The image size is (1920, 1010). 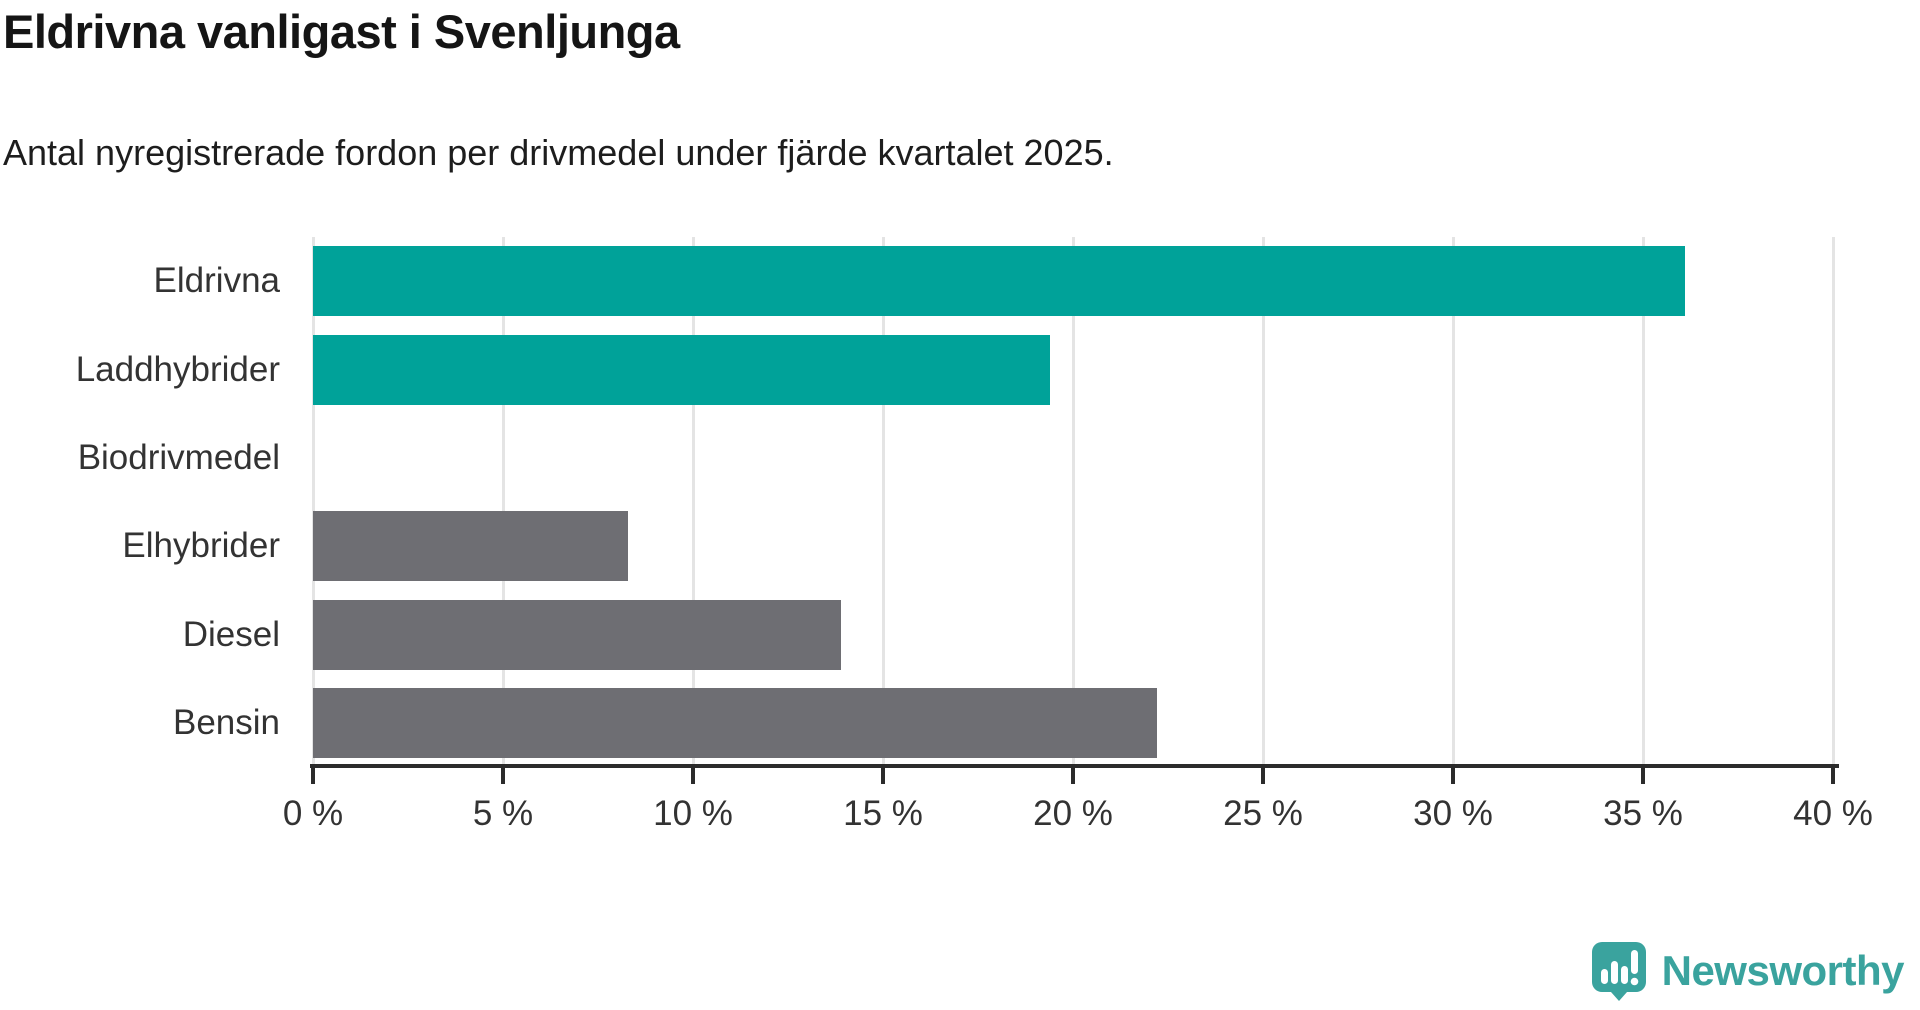 What do you see at coordinates (201, 546) in the screenshot?
I see `category-label-elhybrider: Elhybrider` at bounding box center [201, 546].